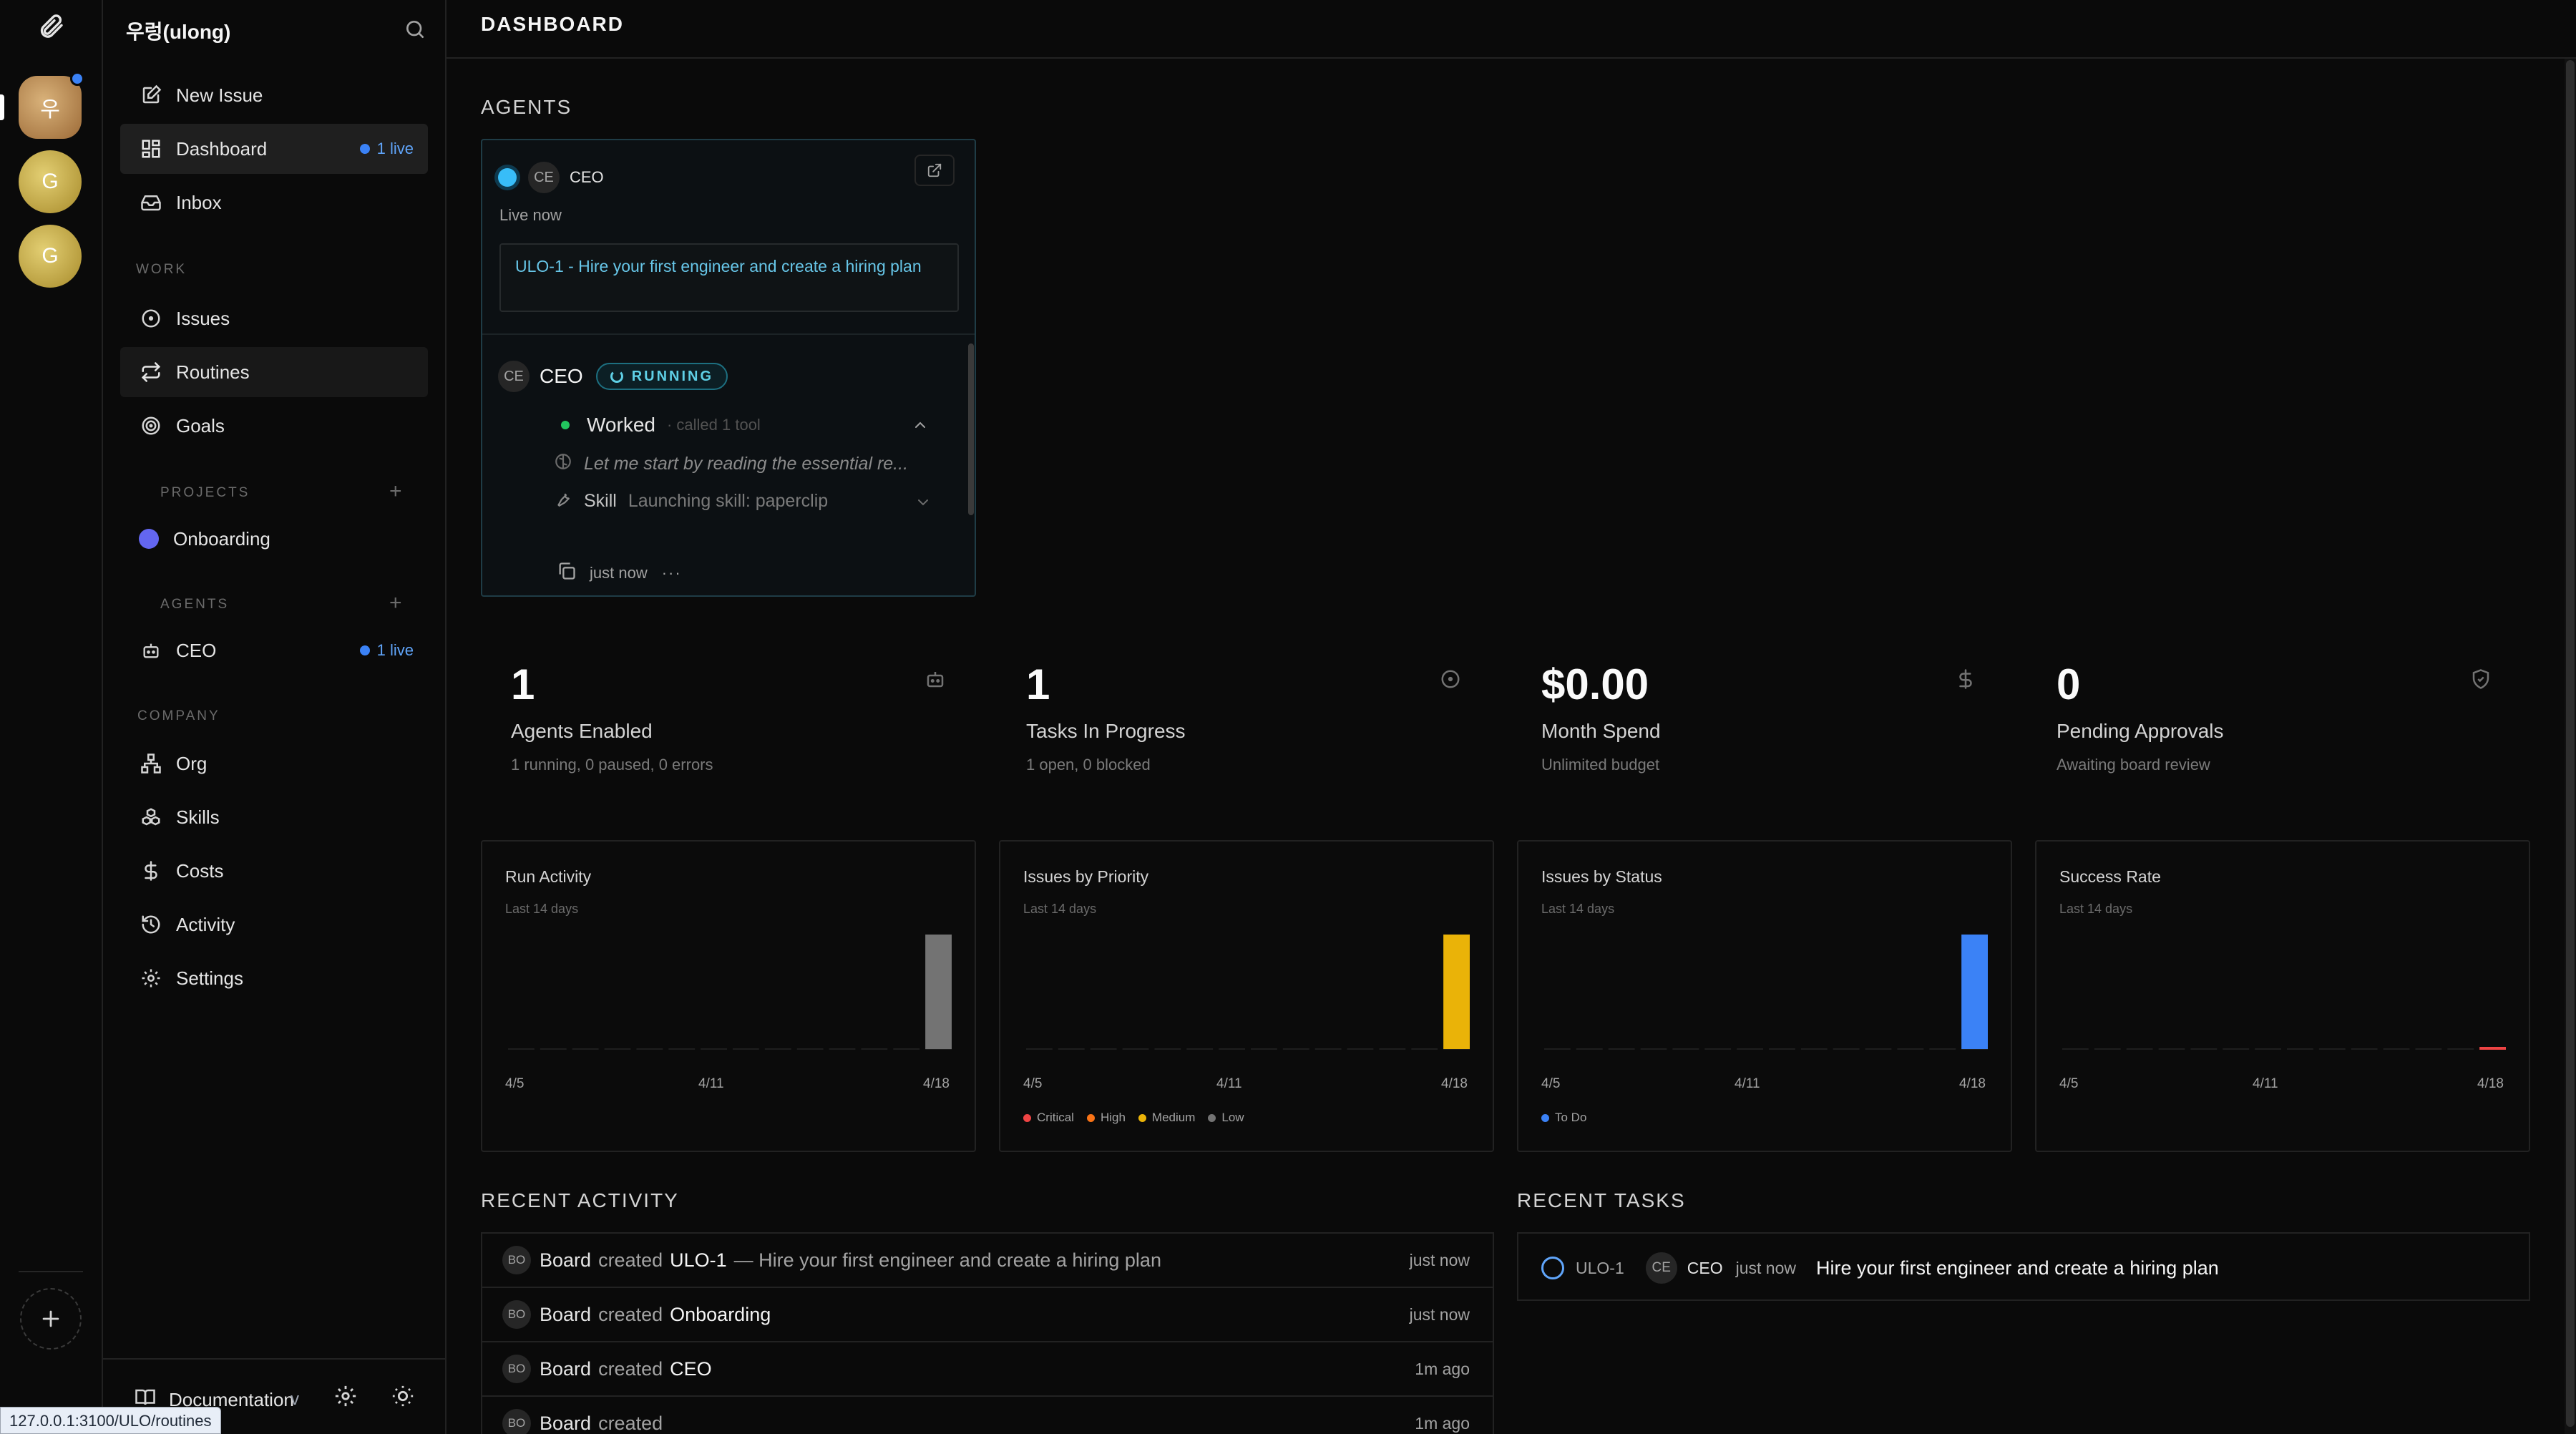 The image size is (2576, 1434). Describe the element at coordinates (178, 32) in the screenshot. I see `company-name: 우렁(ulong)` at that location.